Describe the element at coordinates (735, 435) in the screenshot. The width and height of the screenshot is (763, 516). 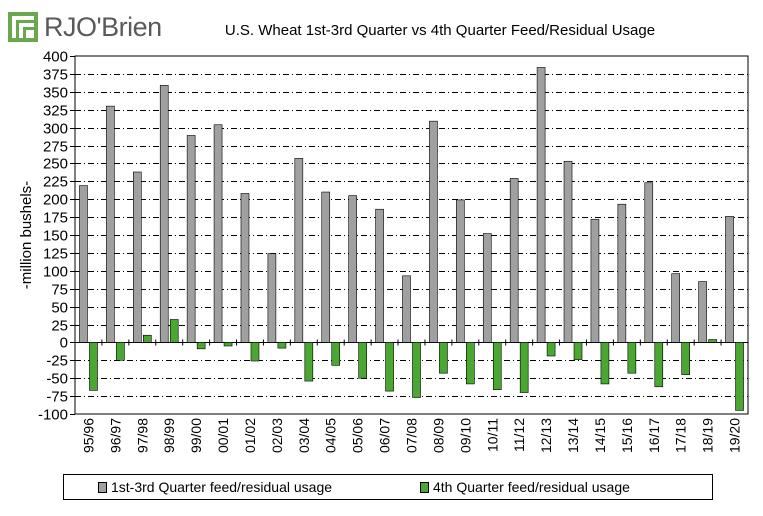
I see `x-tick-label: 19/20` at that location.